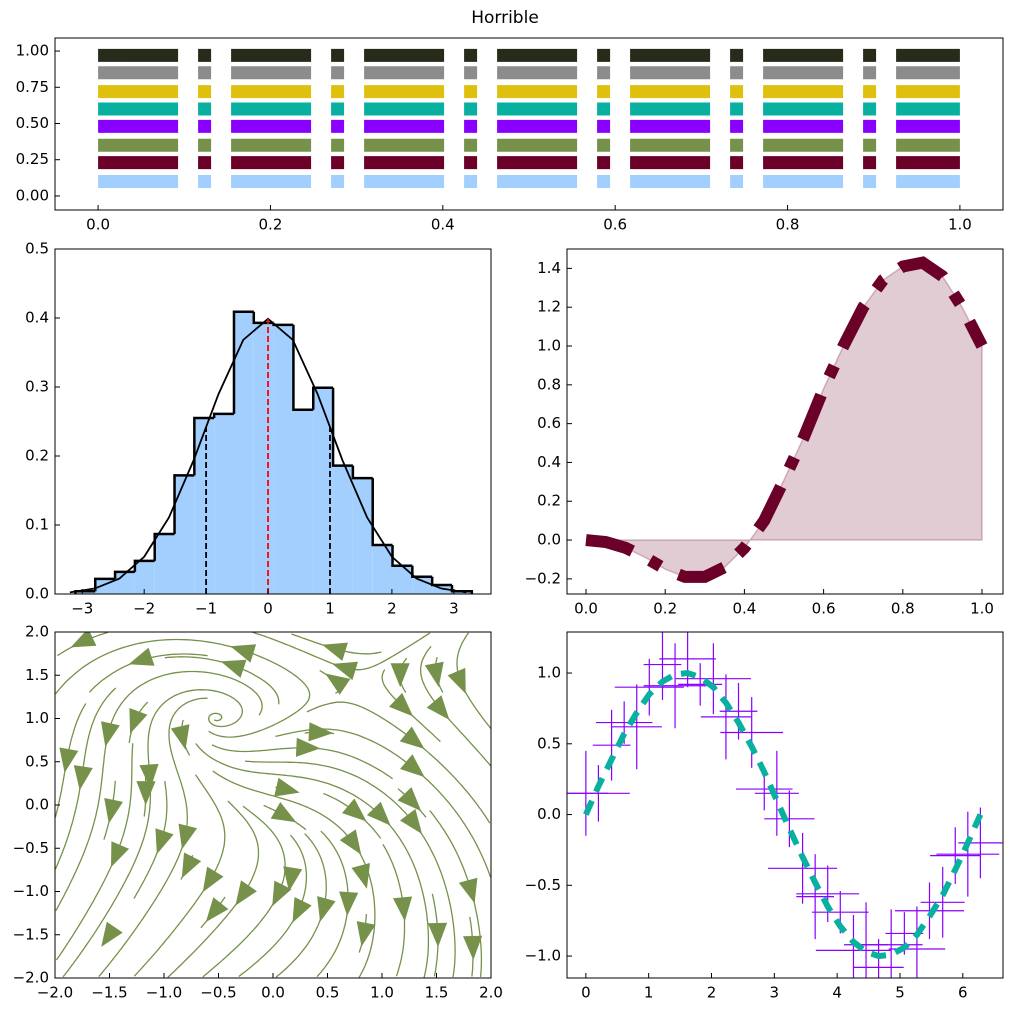 The height and width of the screenshot is (1011, 1011). What do you see at coordinates (549, 462) in the screenshot?
I see `y-tick-label: 0.4` at bounding box center [549, 462].